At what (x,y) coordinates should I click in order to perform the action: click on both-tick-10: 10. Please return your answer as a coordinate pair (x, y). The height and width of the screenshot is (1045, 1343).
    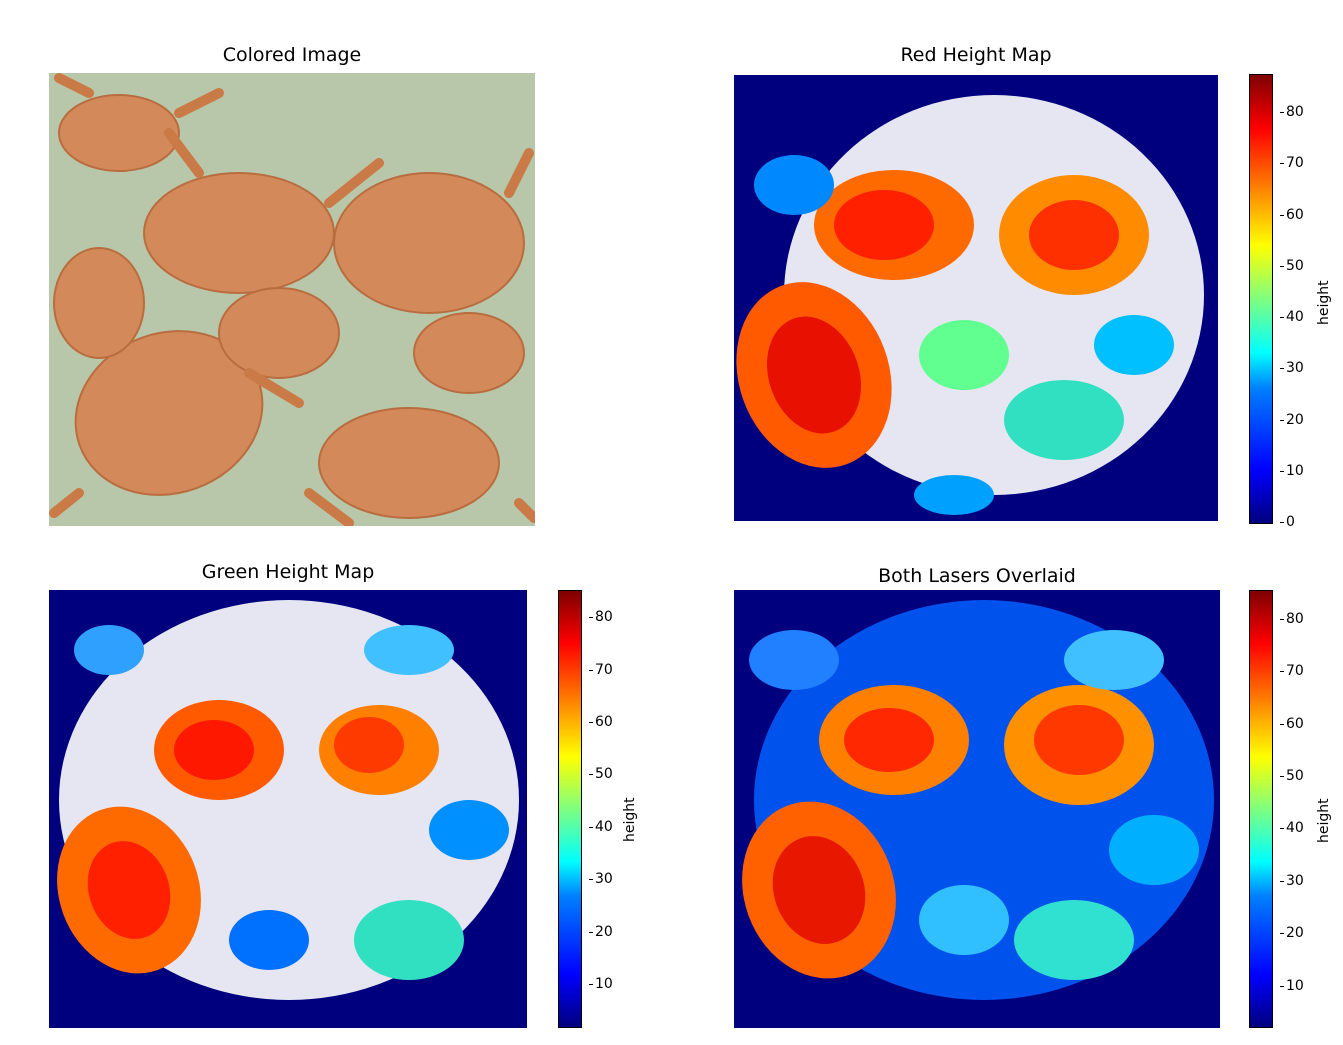
    Looking at the image, I should click on (1292, 986).